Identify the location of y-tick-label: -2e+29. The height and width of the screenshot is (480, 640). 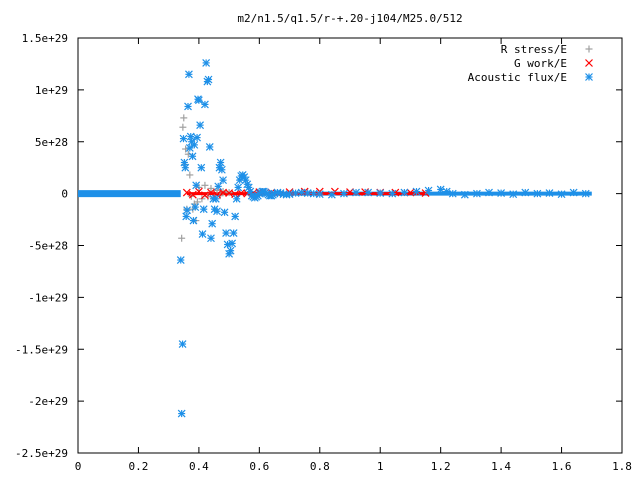
(48, 401).